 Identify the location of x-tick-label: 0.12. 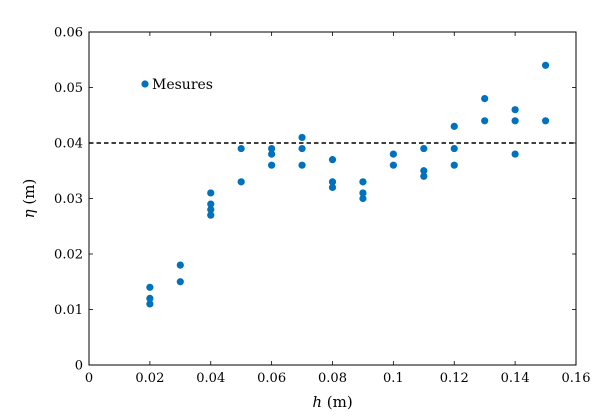
(454, 378).